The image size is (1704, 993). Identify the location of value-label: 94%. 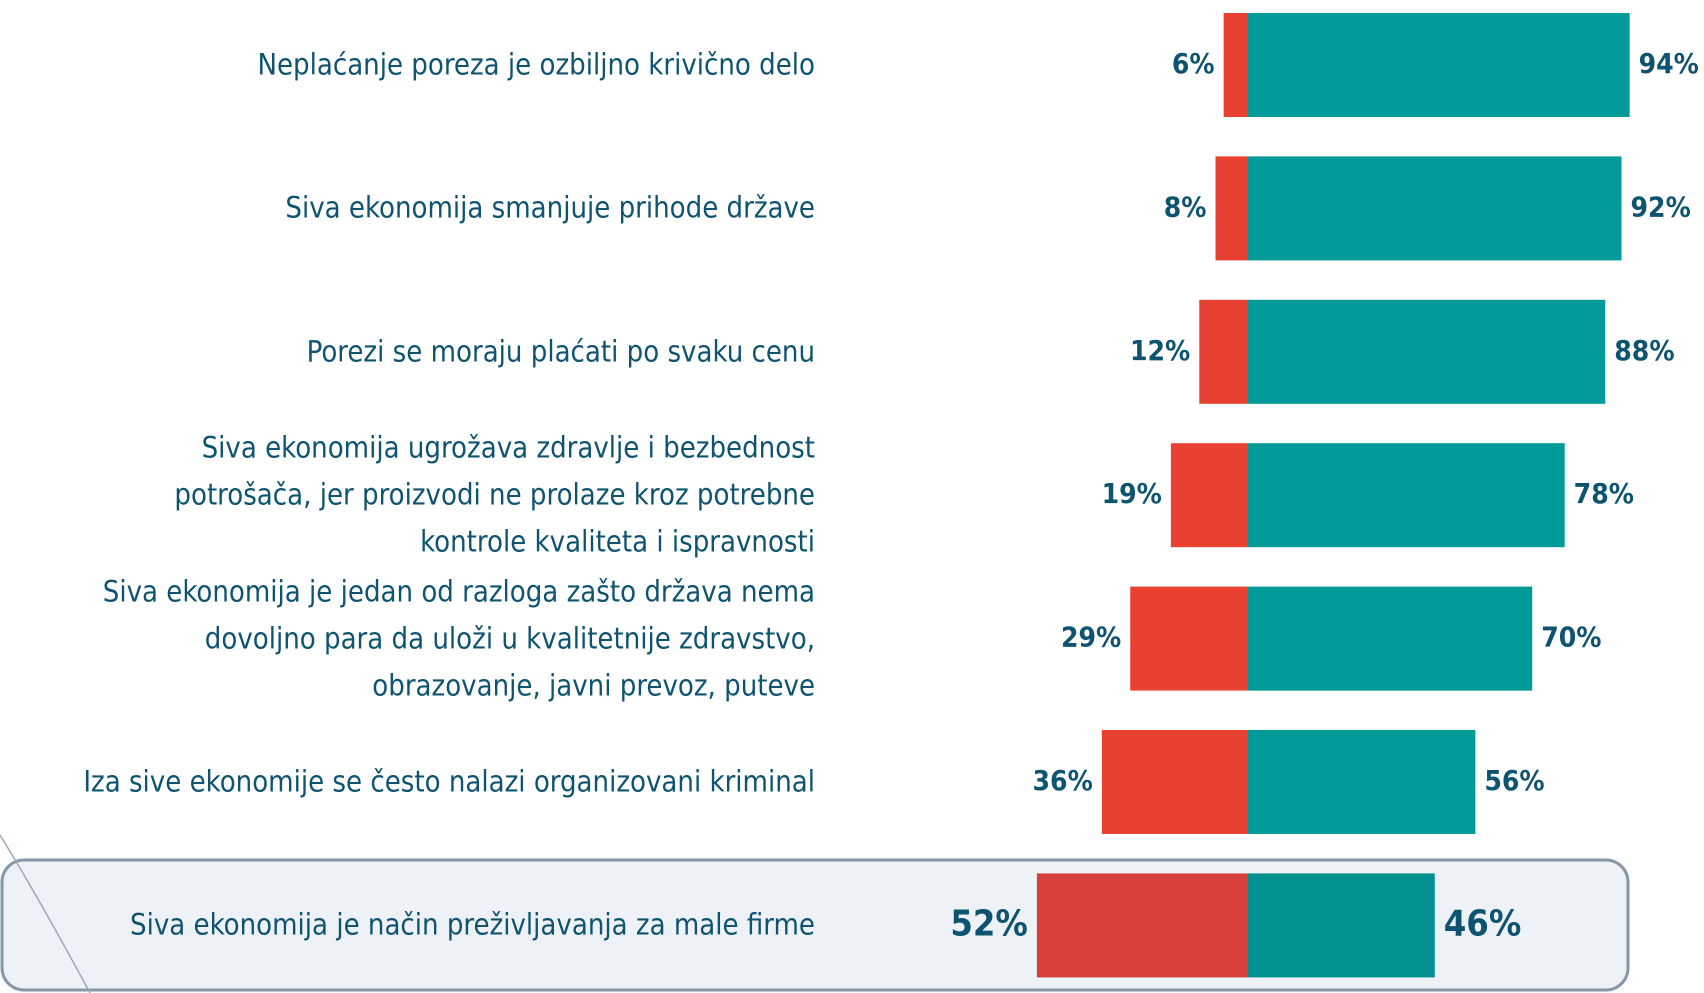
(1669, 63).